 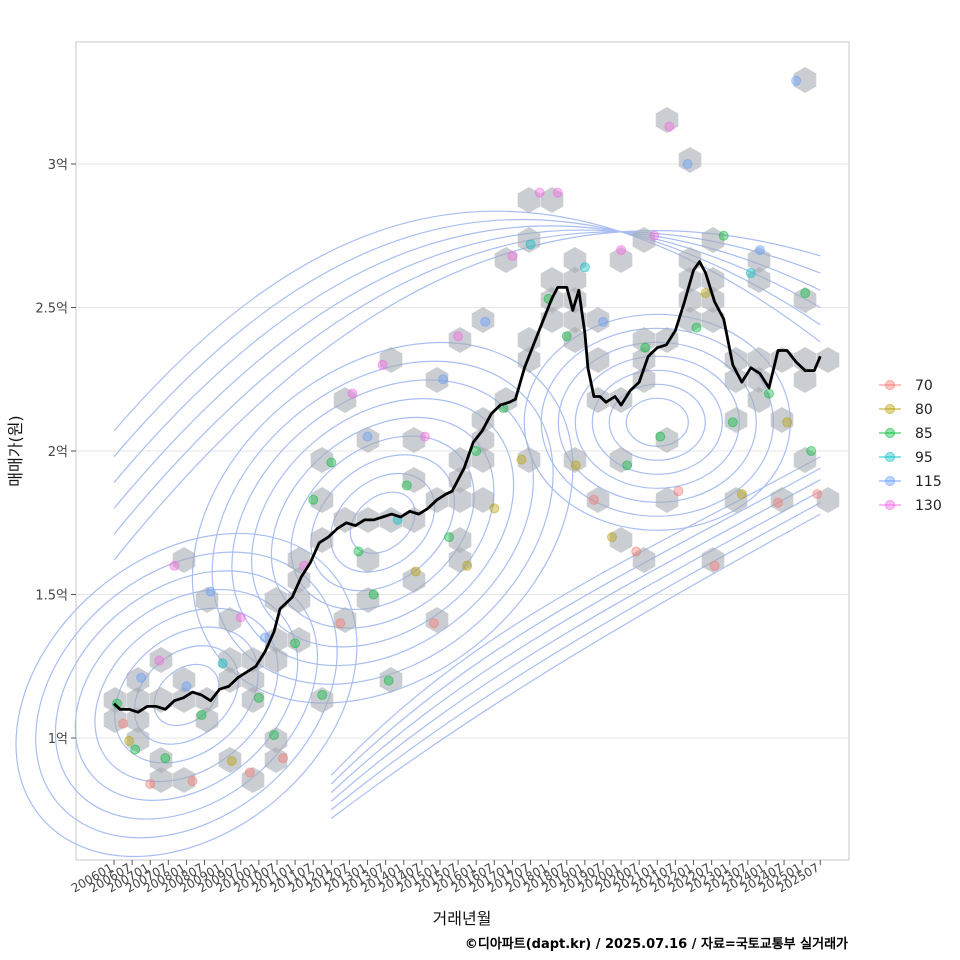 I want to click on legend: 70 80 85 95 115 130, so click(x=910, y=446).